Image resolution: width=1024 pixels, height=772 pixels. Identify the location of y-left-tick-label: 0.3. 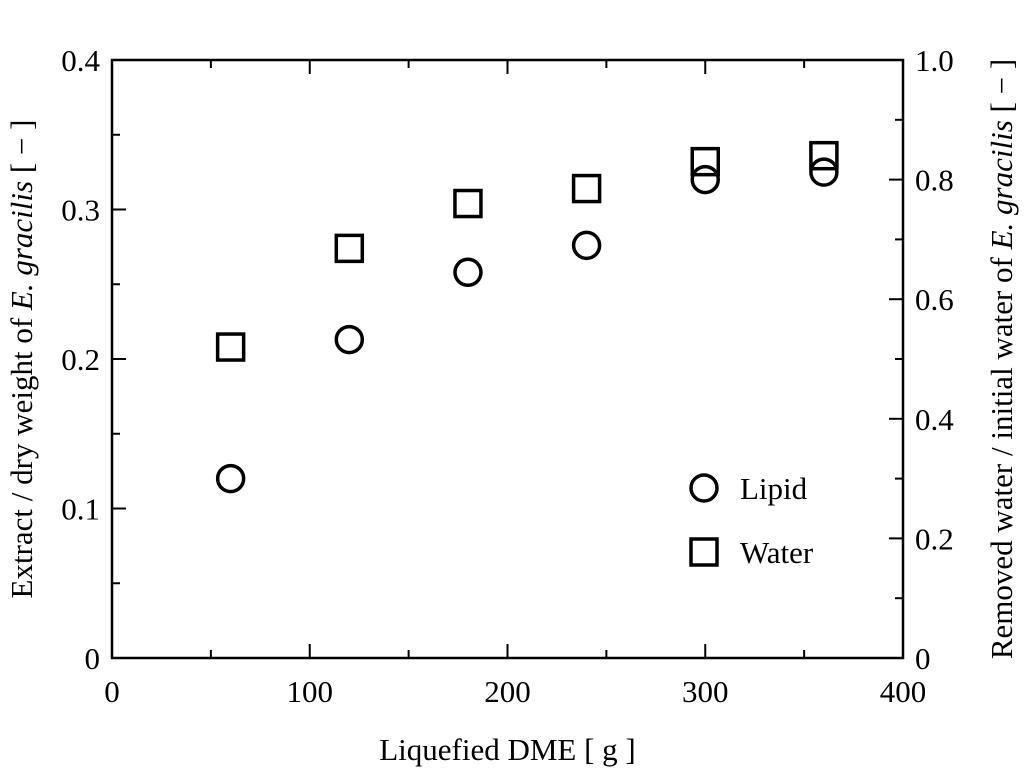
(80, 210).